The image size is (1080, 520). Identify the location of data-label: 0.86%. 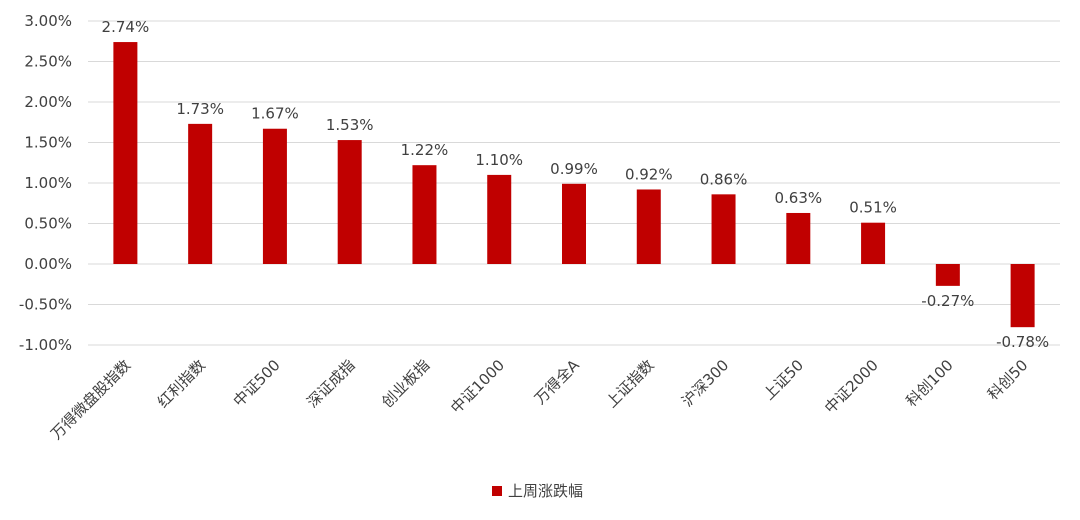
(724, 179).